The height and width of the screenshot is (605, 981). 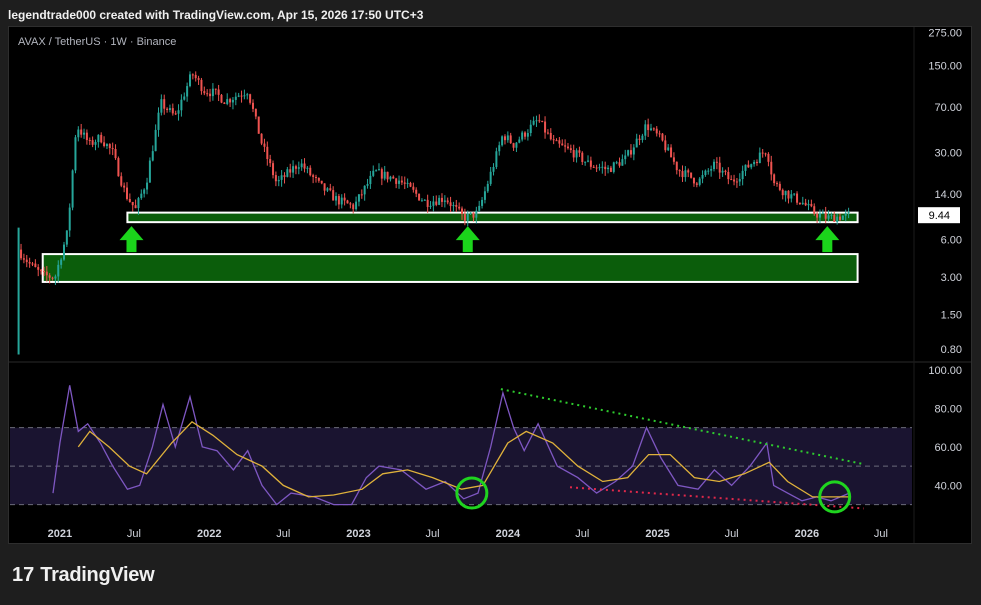 What do you see at coordinates (209, 534) in the screenshot?
I see `time-tick-label: 2022` at bounding box center [209, 534].